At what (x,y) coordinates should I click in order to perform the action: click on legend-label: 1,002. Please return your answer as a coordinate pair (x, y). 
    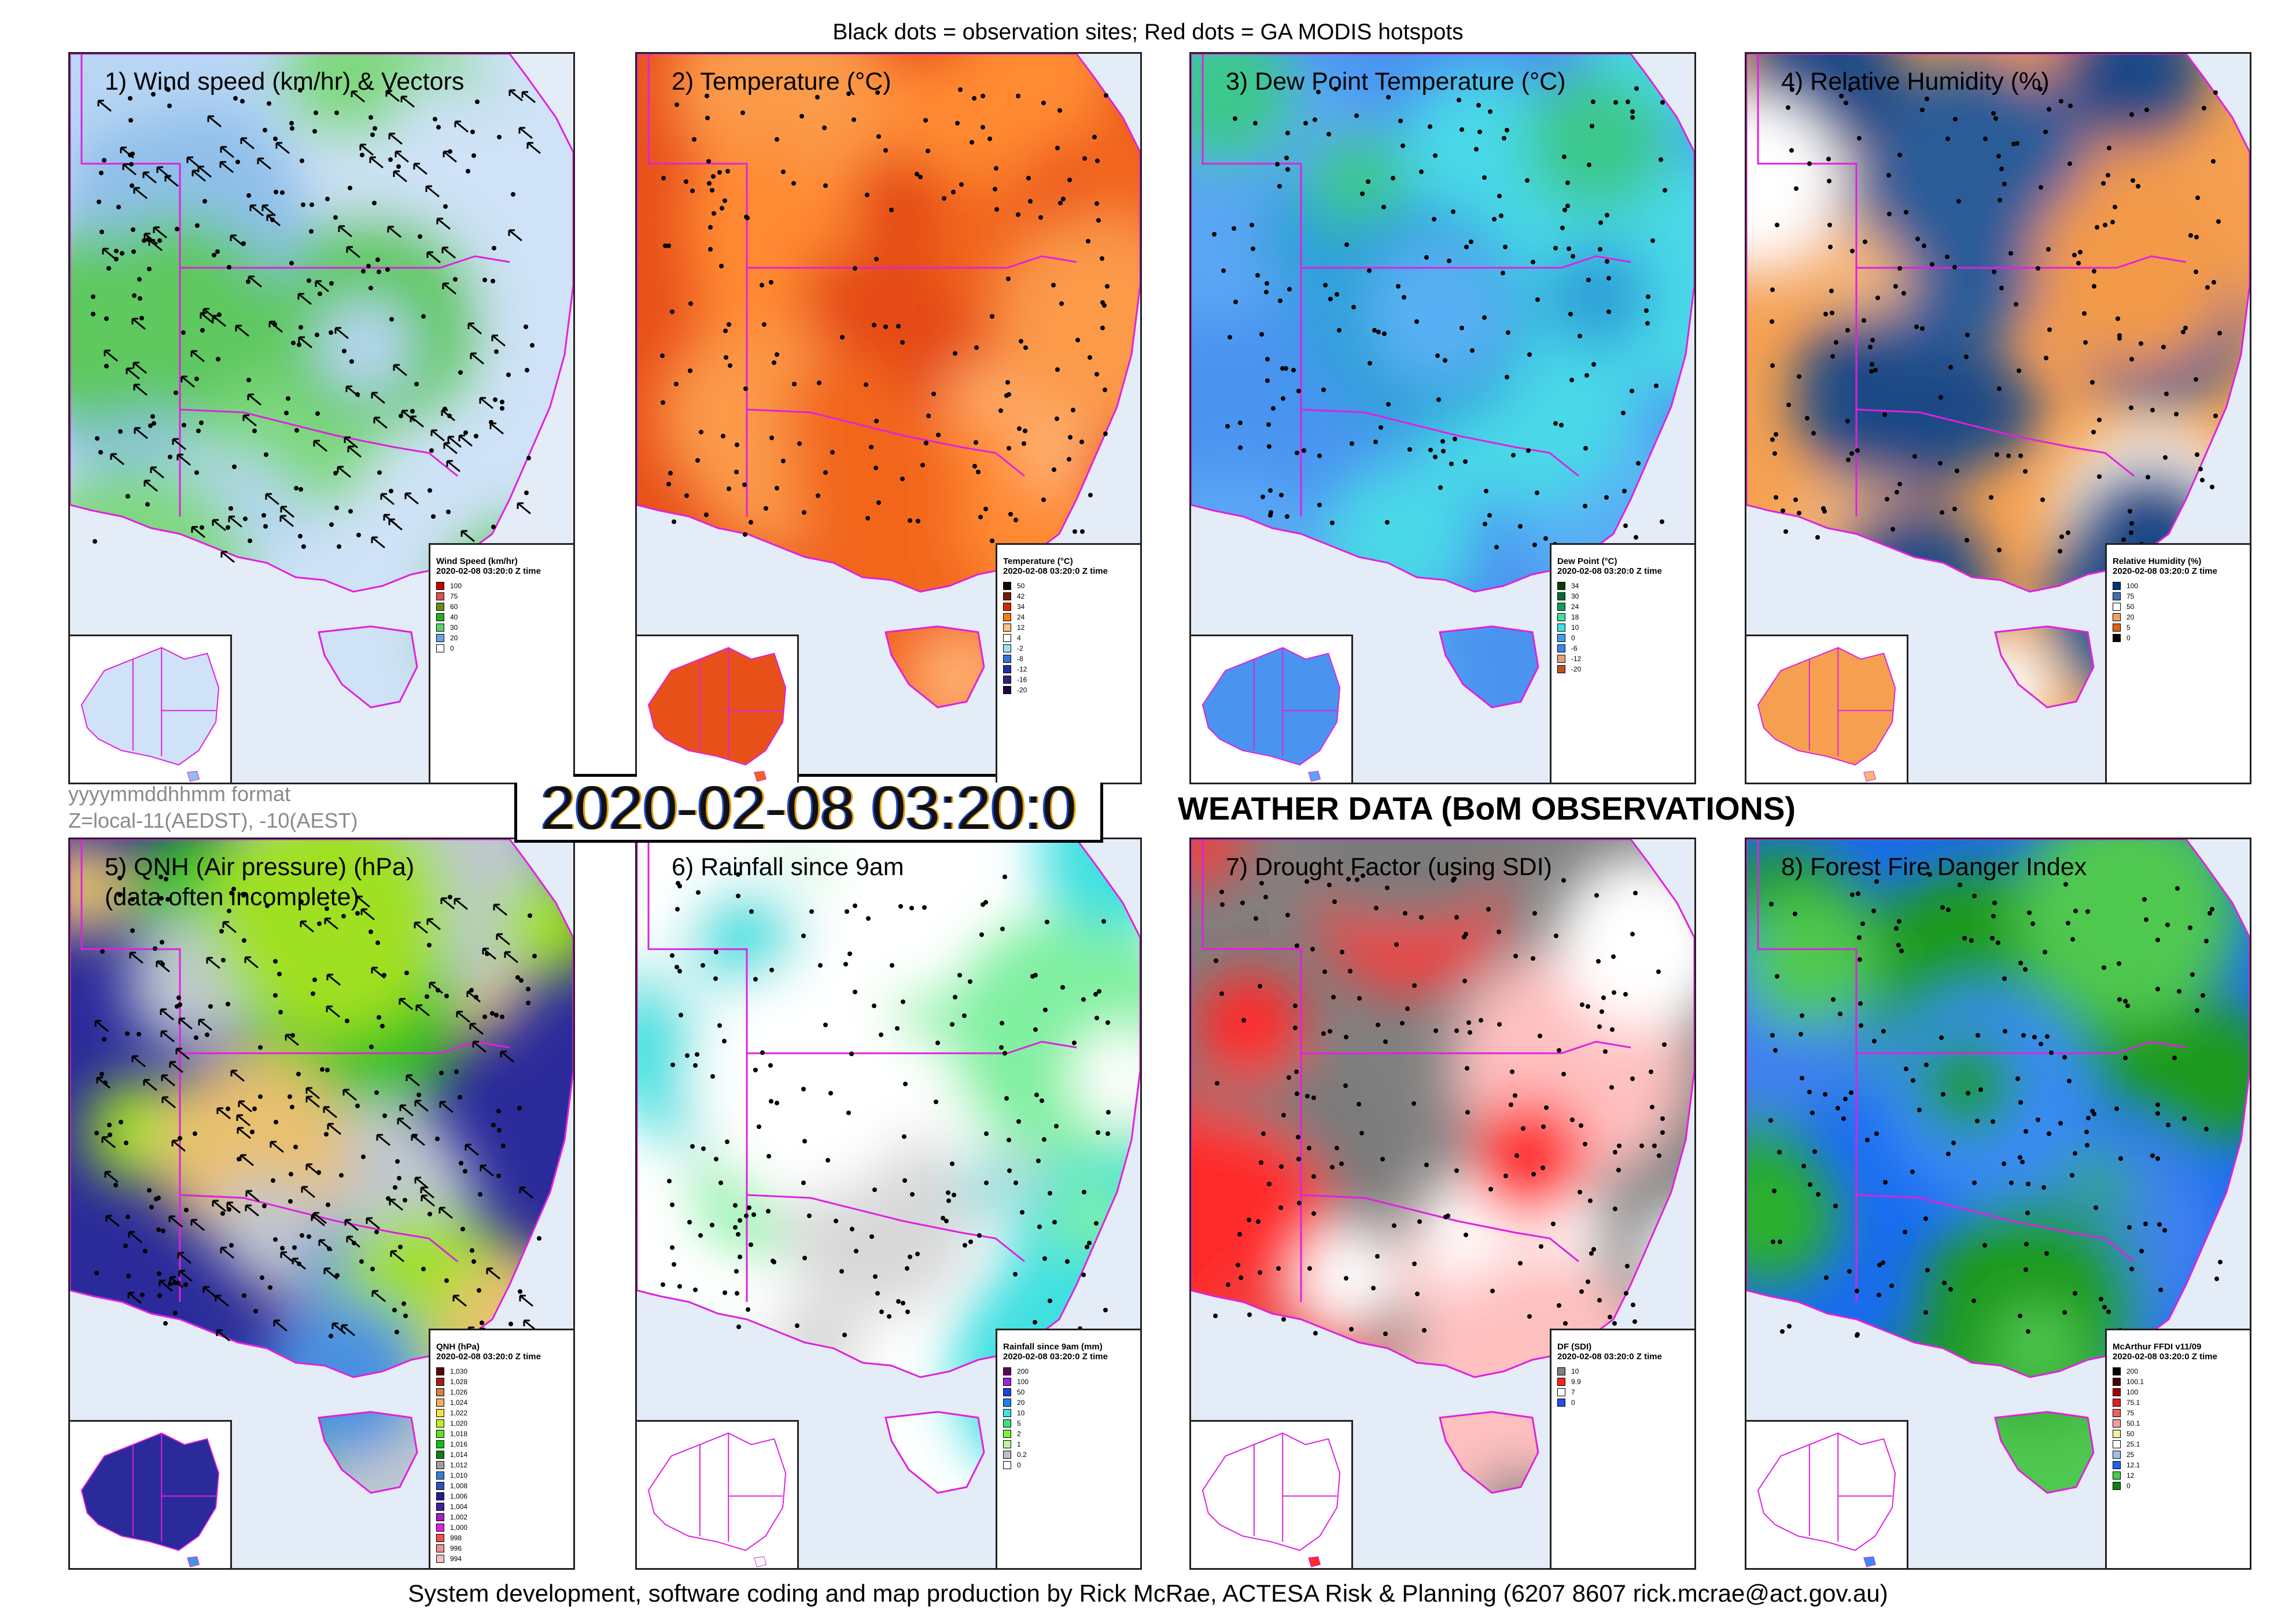
    Looking at the image, I should click on (459, 1517).